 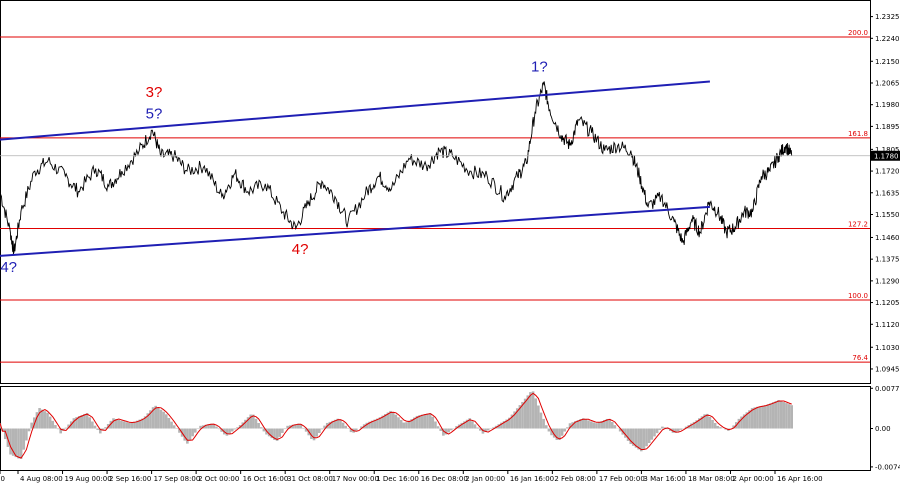 I want to click on price-tick-label: 1.0945, so click(x=887, y=369).